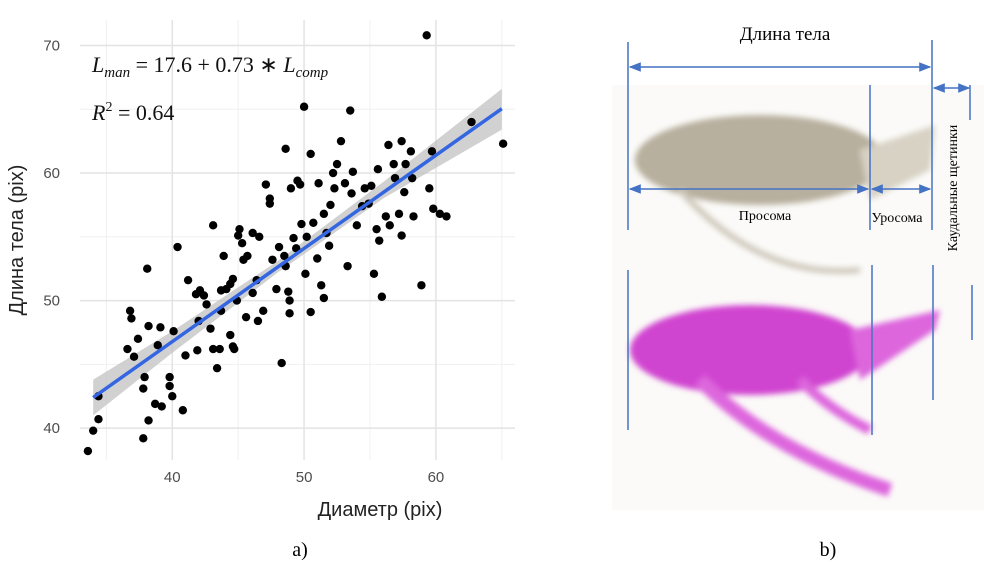 The height and width of the screenshot is (564, 984). Describe the element at coordinates (172, 477) in the screenshot. I see `x-tick-label: 40` at that location.